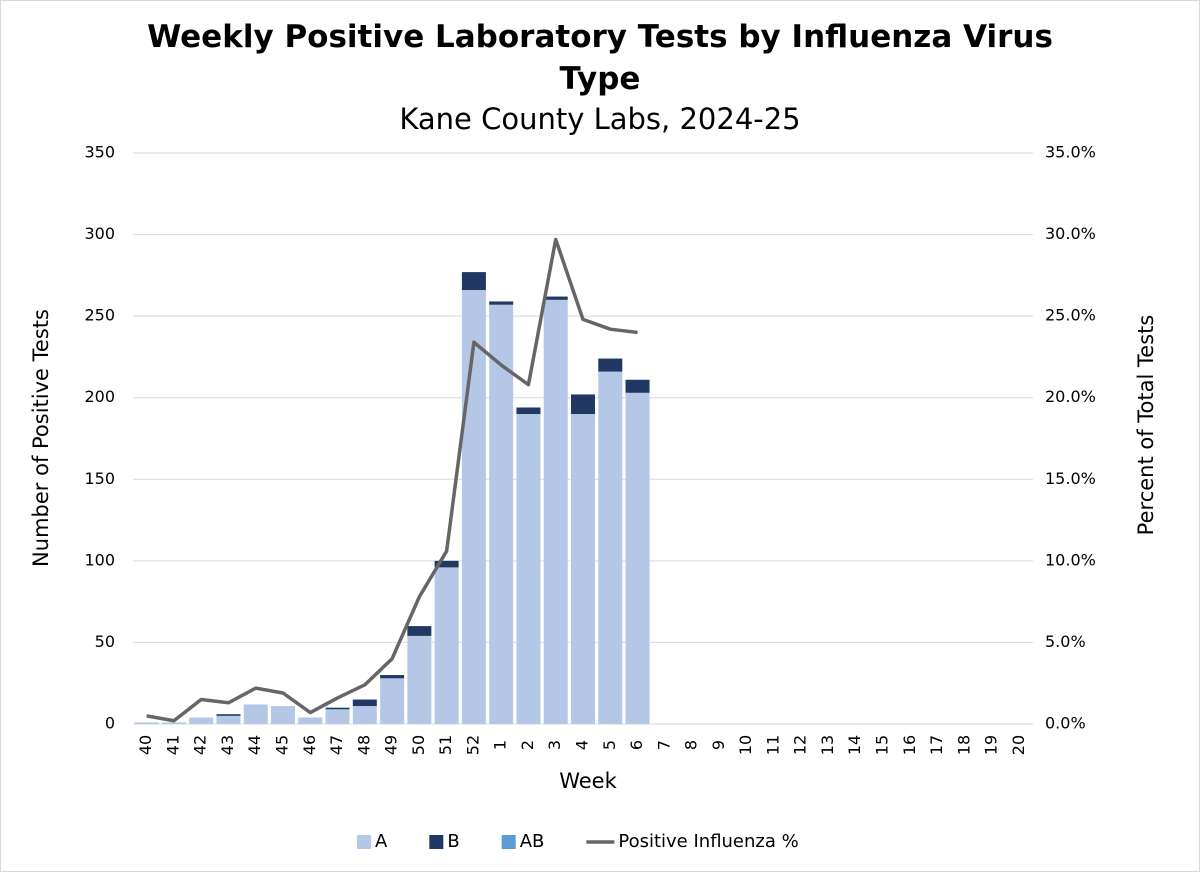 Image resolution: width=1200 pixels, height=872 pixels. I want to click on x-tick-label: 2, so click(527, 745).